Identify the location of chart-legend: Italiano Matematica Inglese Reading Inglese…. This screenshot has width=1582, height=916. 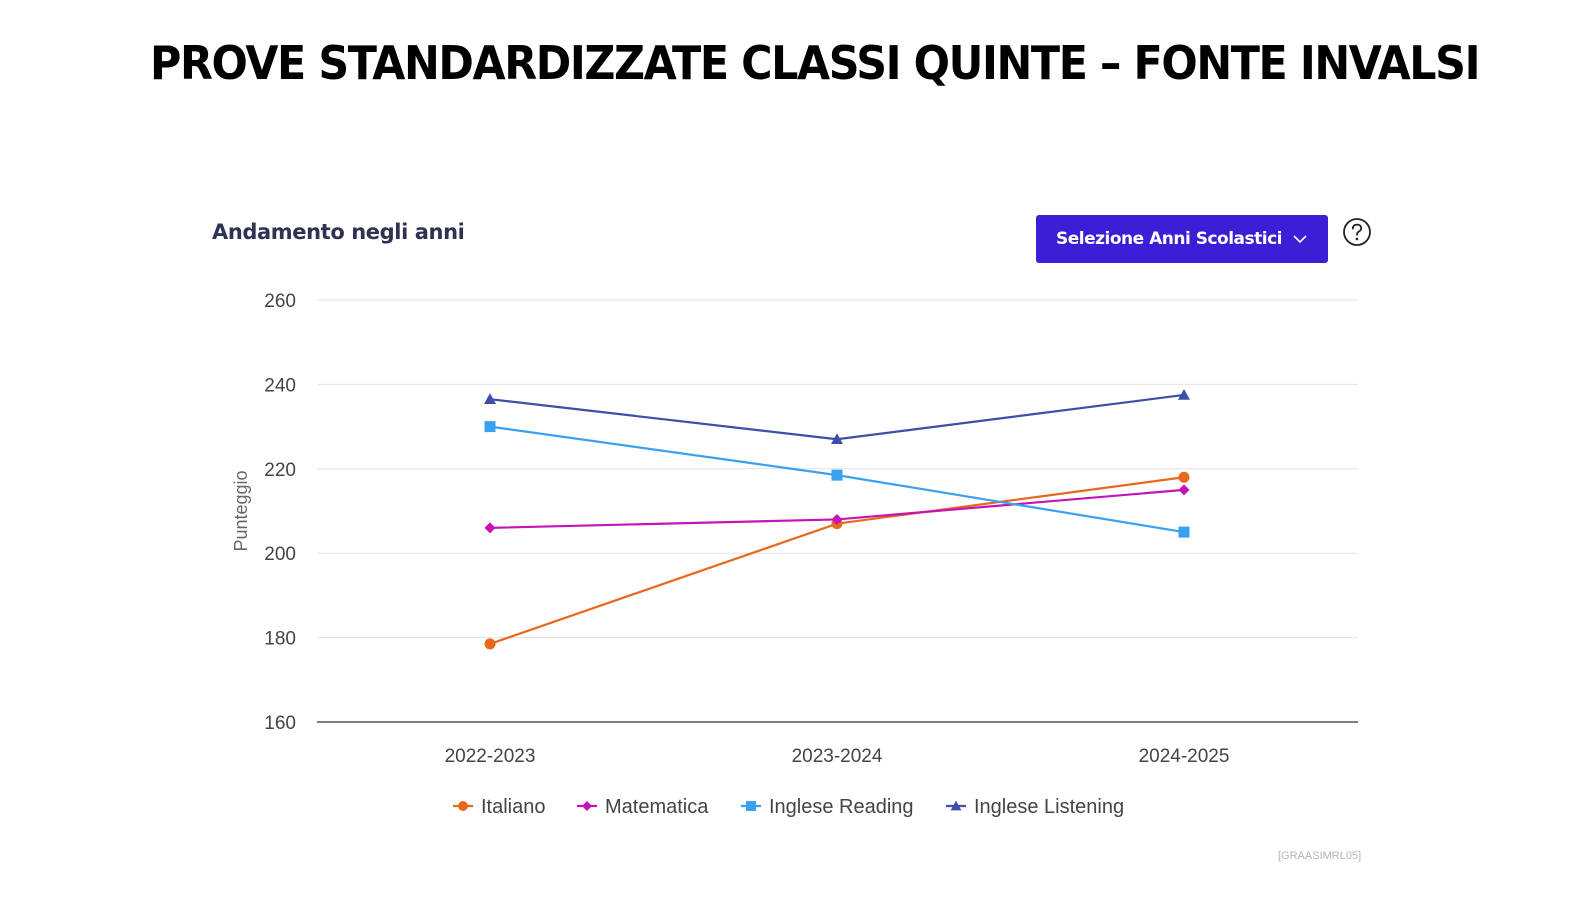
(788, 807).